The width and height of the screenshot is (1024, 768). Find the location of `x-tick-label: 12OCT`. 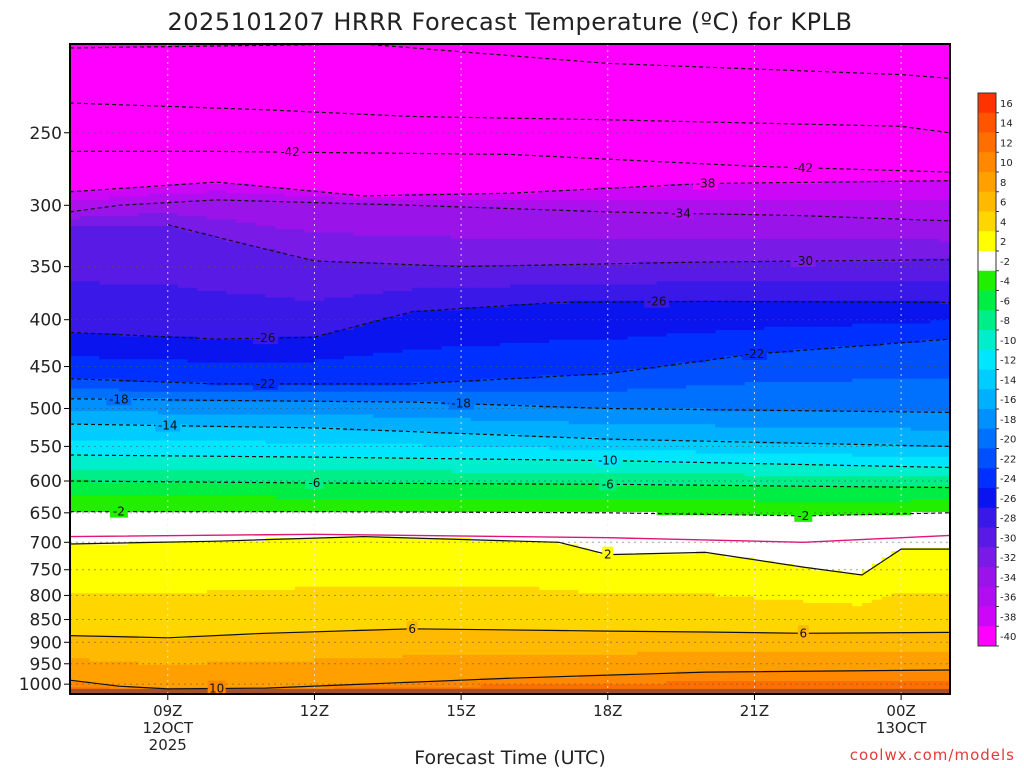

x-tick-label: 12OCT is located at coordinates (168, 728).